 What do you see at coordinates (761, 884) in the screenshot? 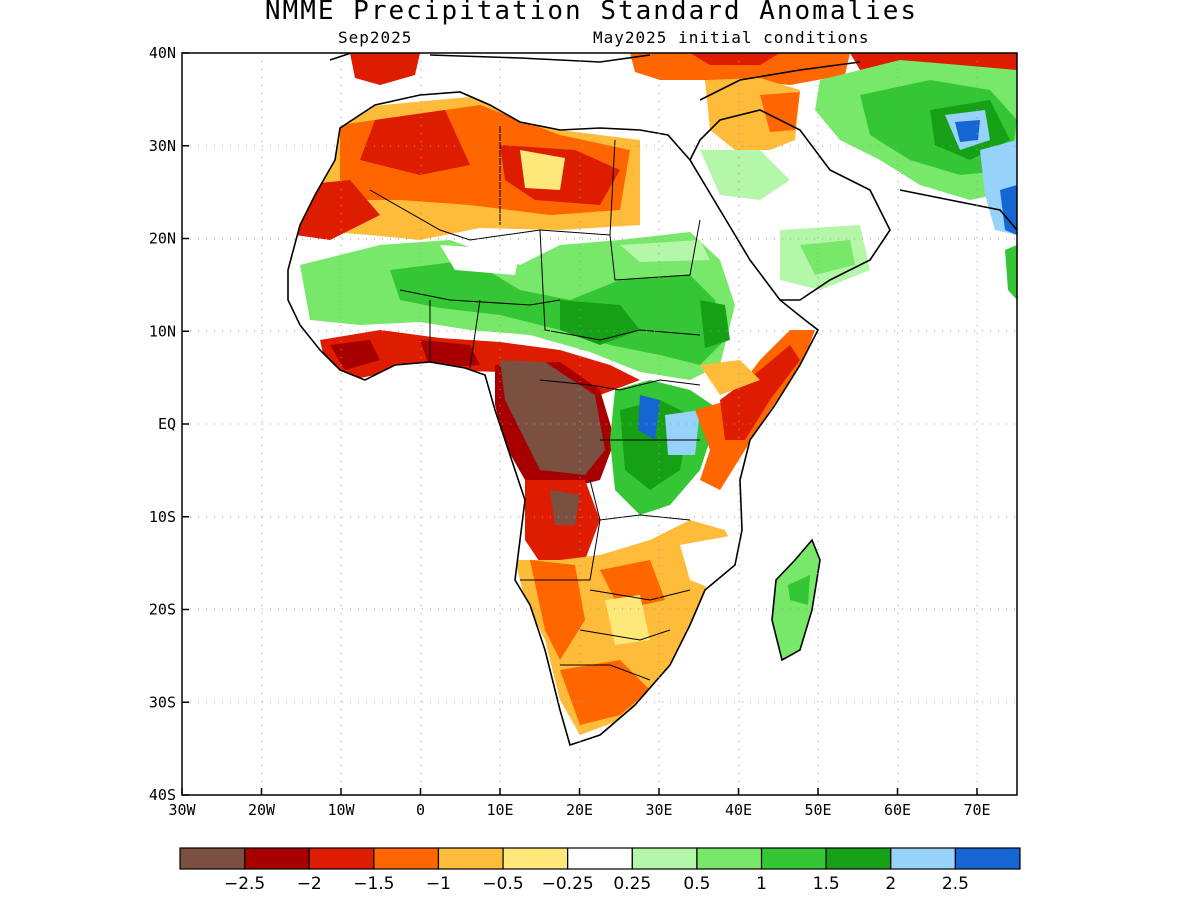
I see `colorbar-label: 1` at bounding box center [761, 884].